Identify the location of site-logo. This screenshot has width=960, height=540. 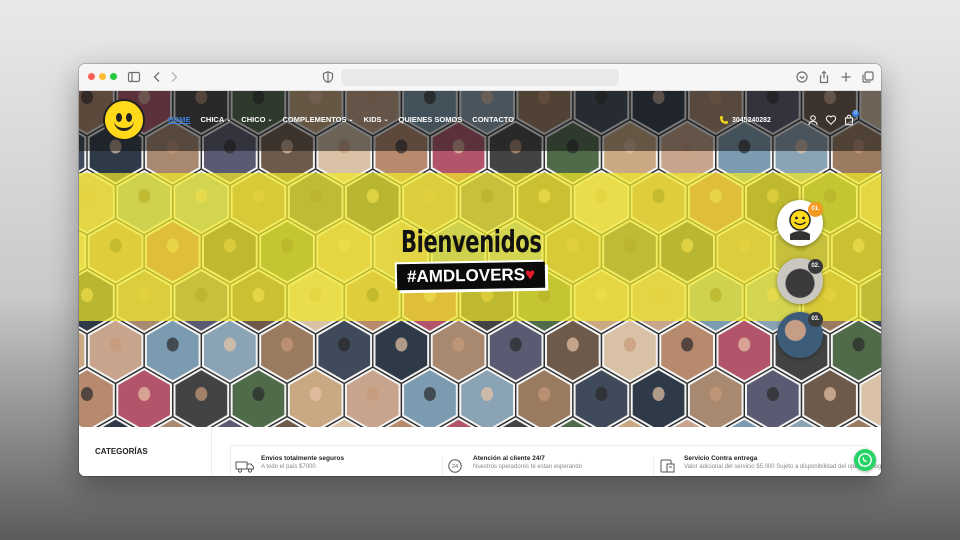
(124, 120).